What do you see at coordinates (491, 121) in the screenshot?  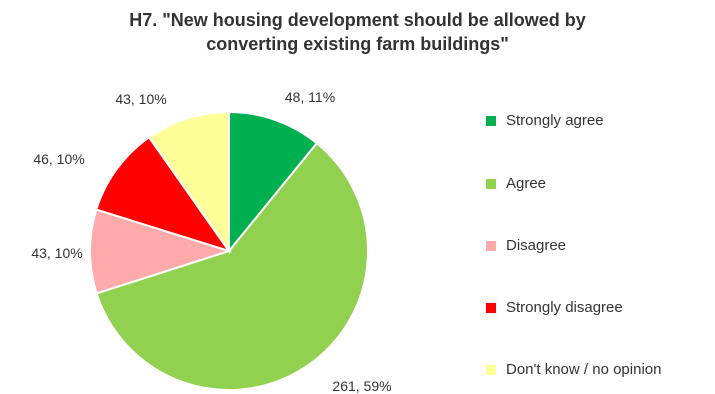 I see `legend-swatch-strongly-agree` at bounding box center [491, 121].